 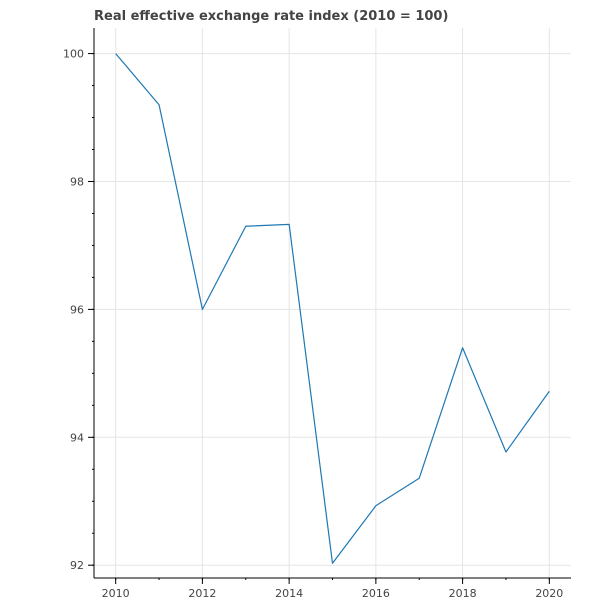 What do you see at coordinates (77, 437) in the screenshot?
I see `y-tick-label: 94` at bounding box center [77, 437].